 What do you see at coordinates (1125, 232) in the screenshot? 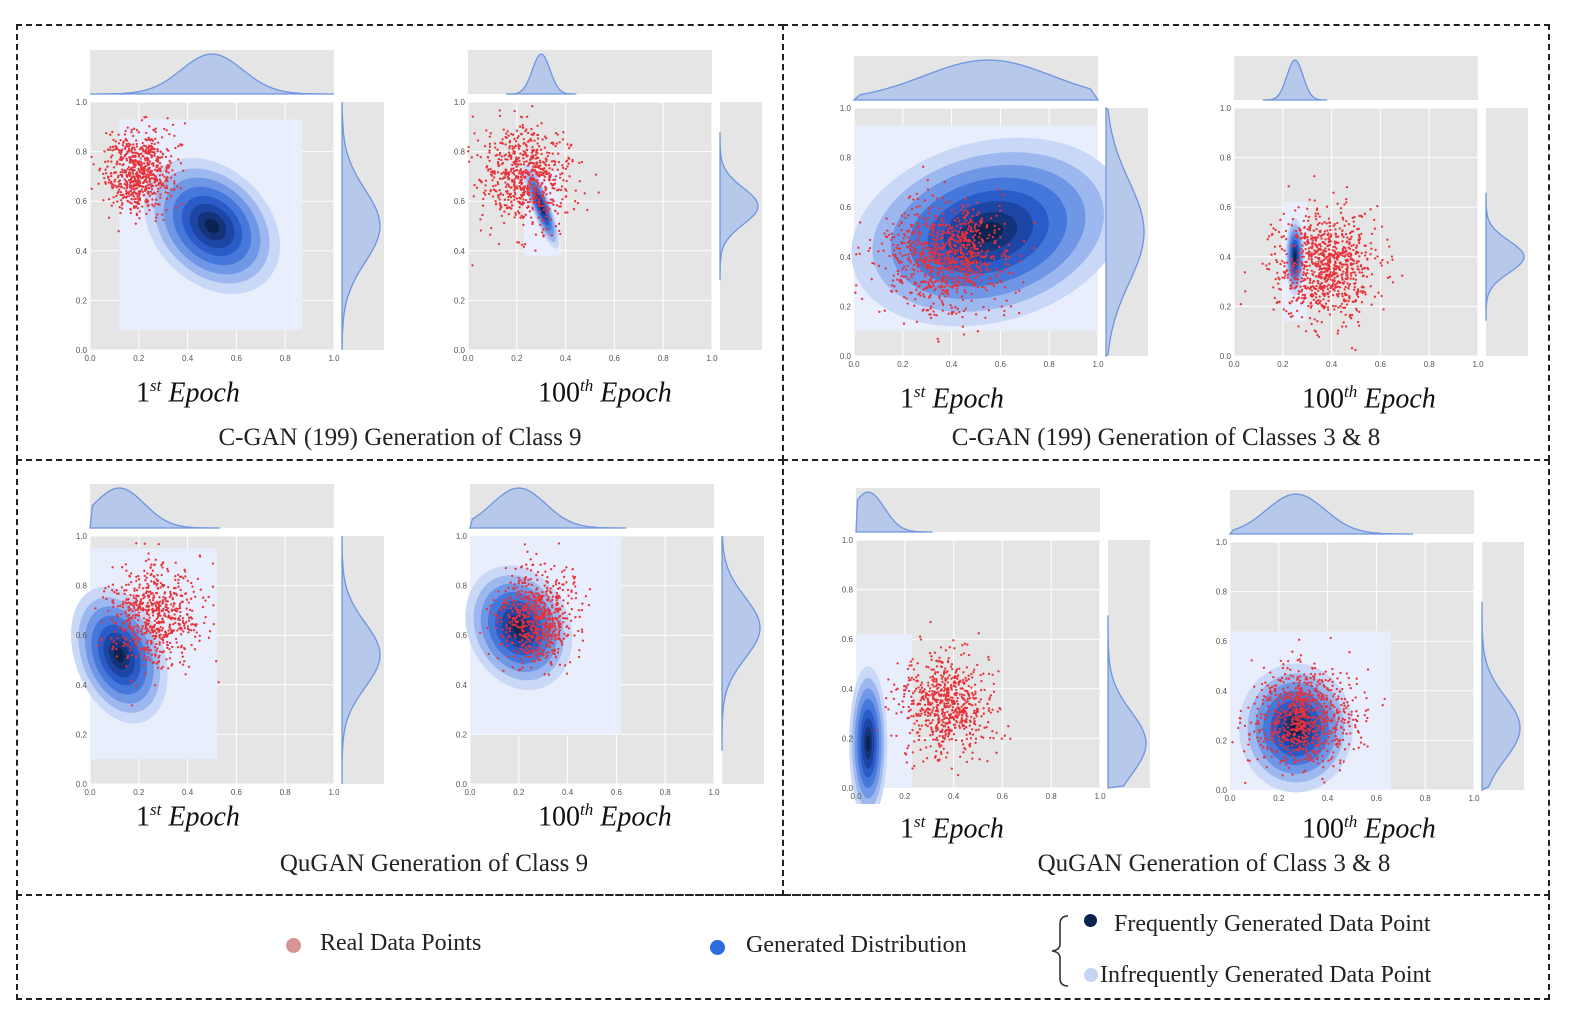
I see `side-marginal-density` at bounding box center [1125, 232].